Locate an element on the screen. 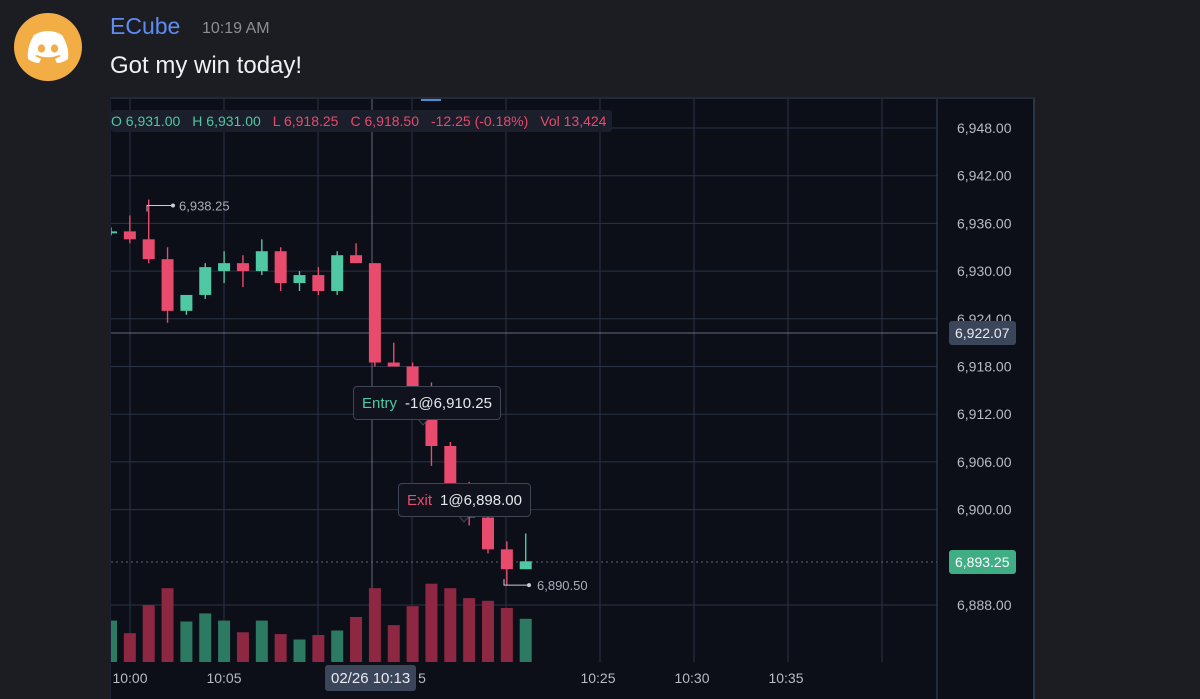  x-tick-label: 10:05 is located at coordinates (223, 678).